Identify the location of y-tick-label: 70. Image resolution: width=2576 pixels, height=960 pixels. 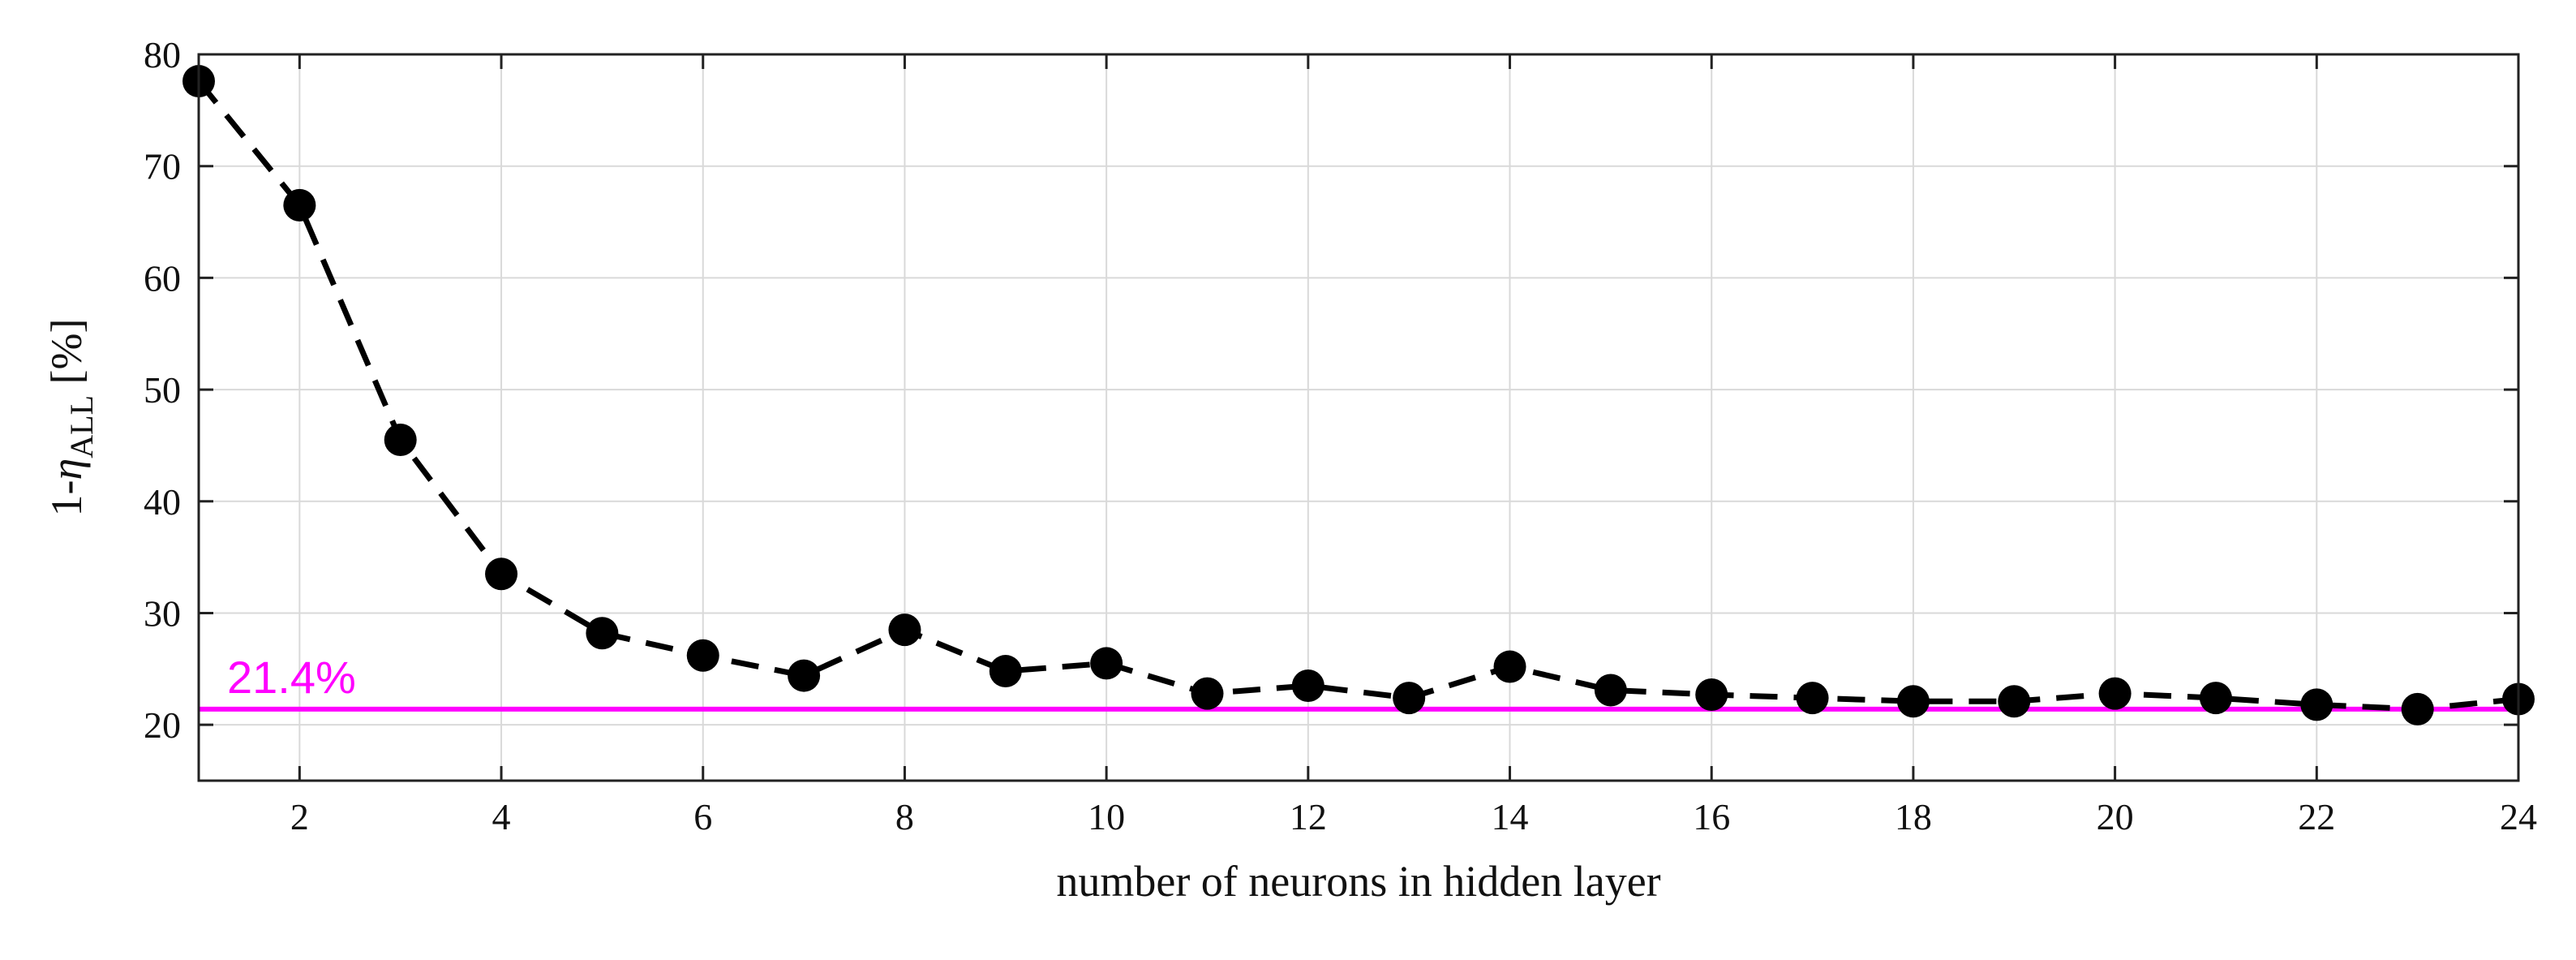
(162, 166).